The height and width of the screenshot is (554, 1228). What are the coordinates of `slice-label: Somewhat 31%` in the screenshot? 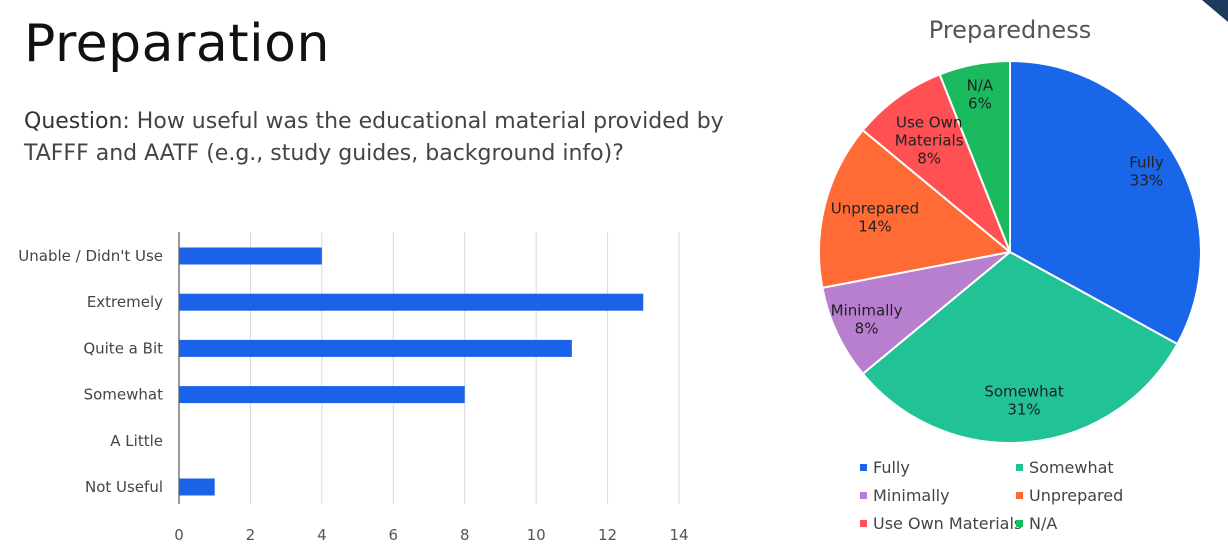 It's located at (1024, 400).